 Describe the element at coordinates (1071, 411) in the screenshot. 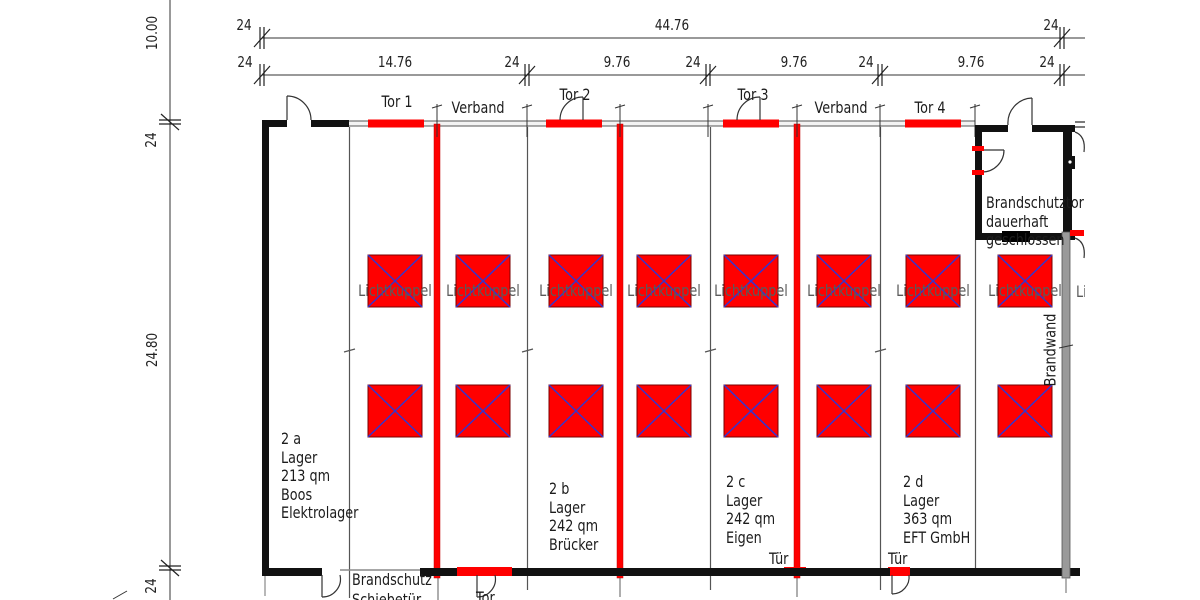

I see `brandwand-wall` at that location.